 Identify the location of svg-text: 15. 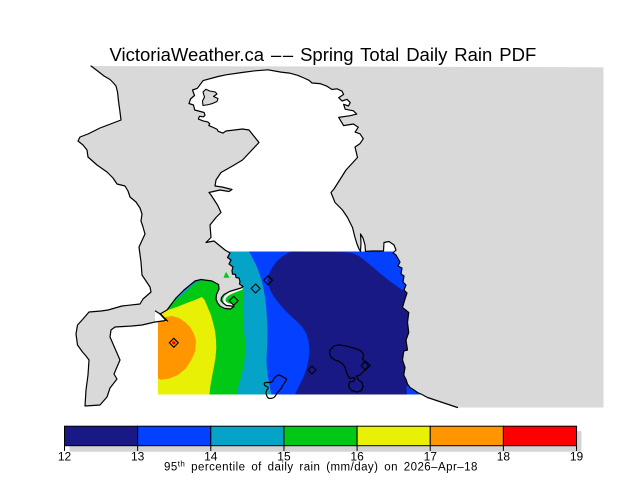
(284, 457).